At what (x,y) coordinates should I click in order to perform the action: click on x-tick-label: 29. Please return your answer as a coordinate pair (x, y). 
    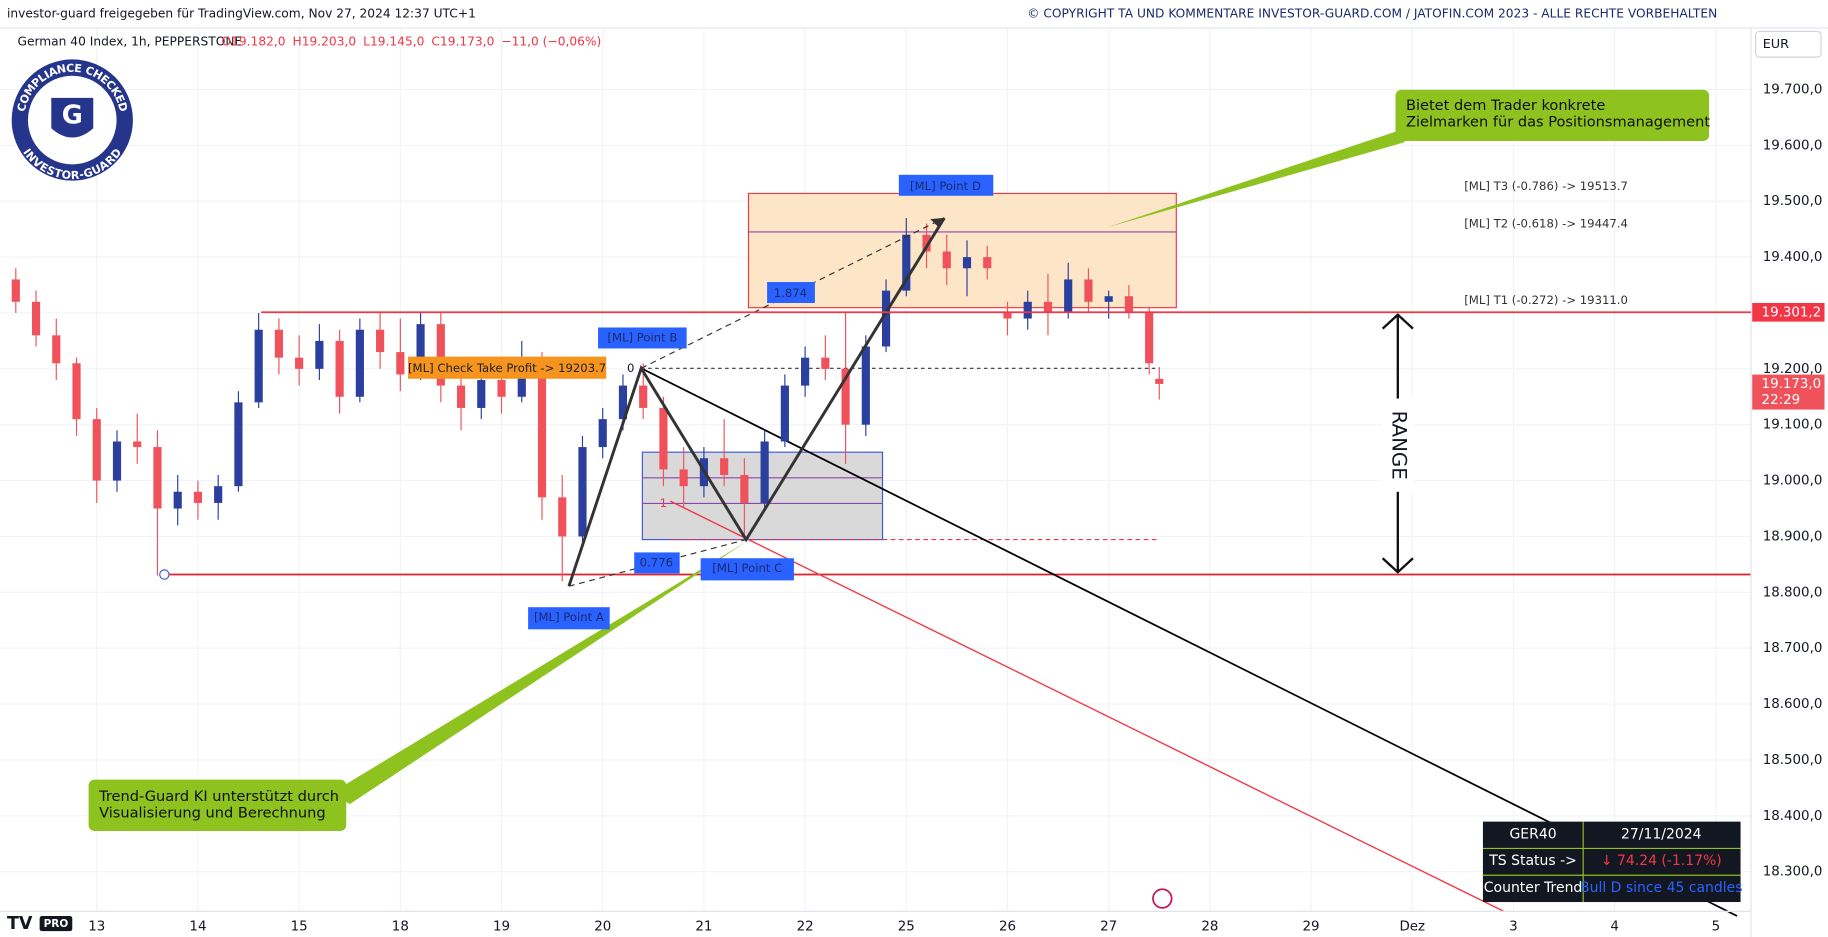
    Looking at the image, I should click on (1311, 927).